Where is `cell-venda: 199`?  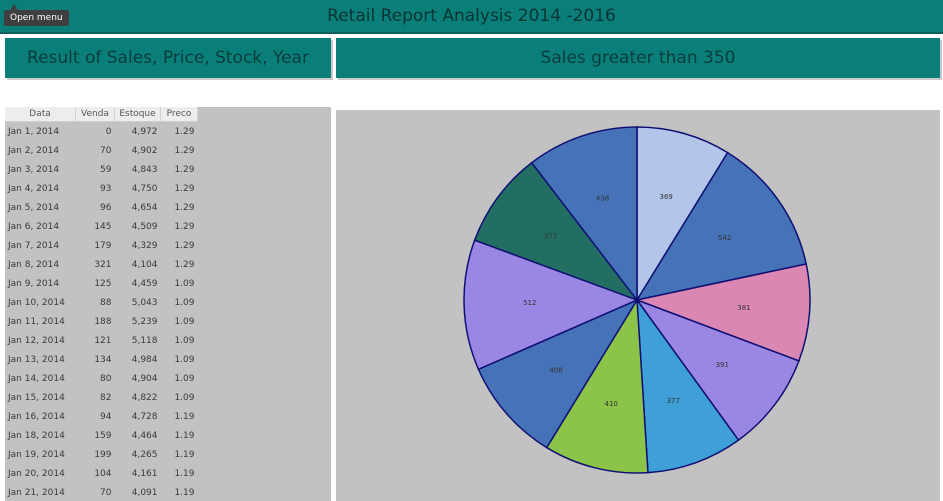
cell-venda: 199 is located at coordinates (103, 454).